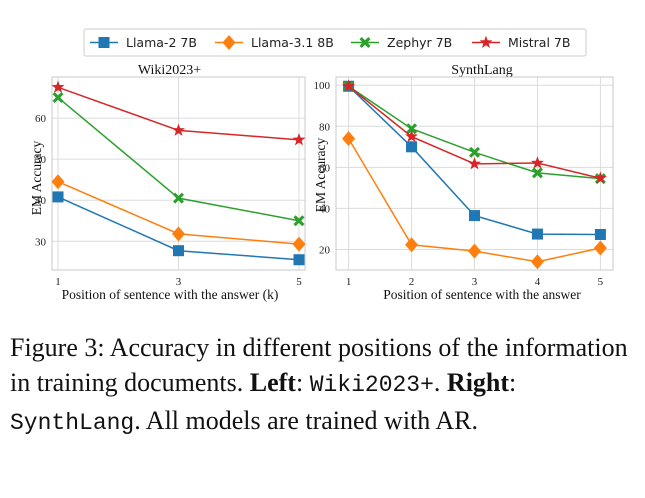  I want to click on caption-after-left: ., so click(440, 382).